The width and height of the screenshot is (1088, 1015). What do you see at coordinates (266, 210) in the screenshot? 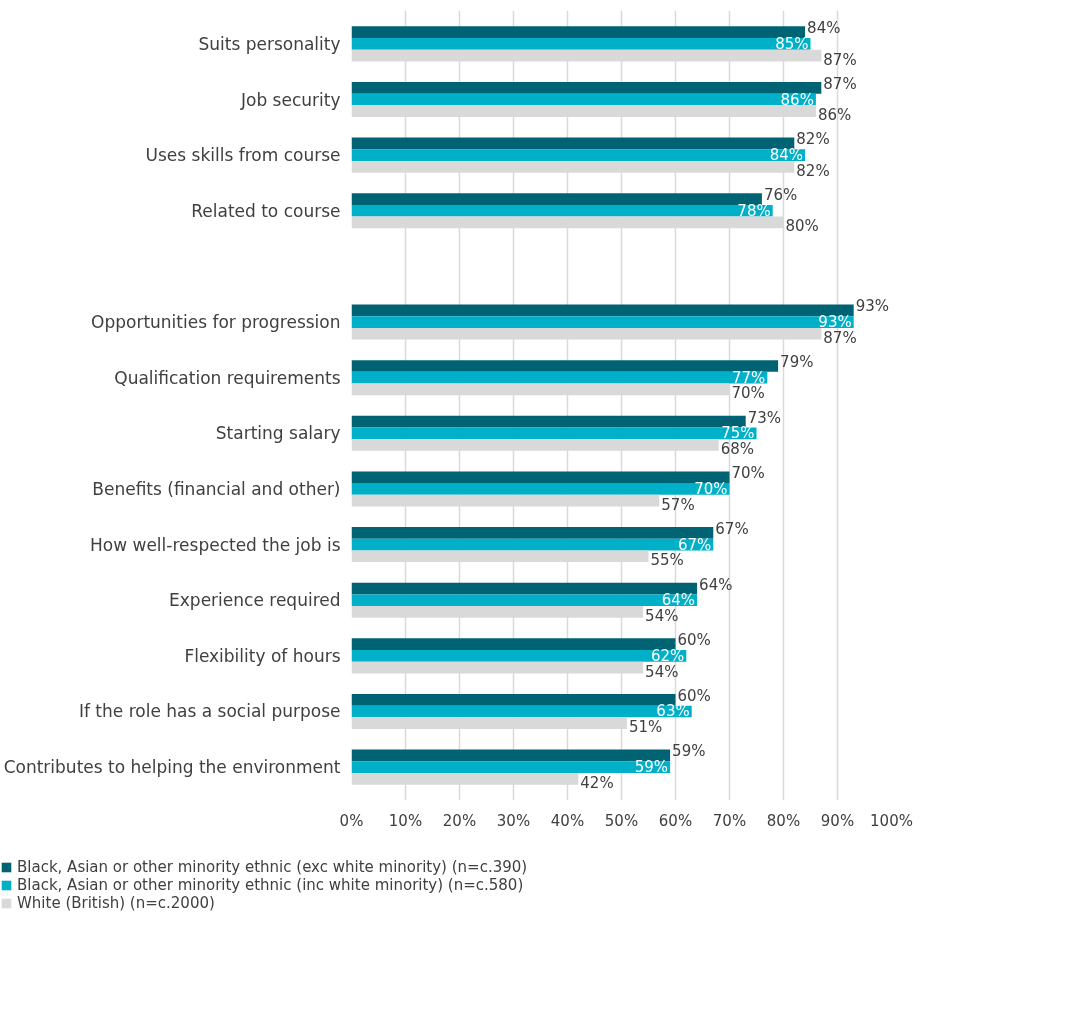
I see `y-tick-label: Related to course` at bounding box center [266, 210].